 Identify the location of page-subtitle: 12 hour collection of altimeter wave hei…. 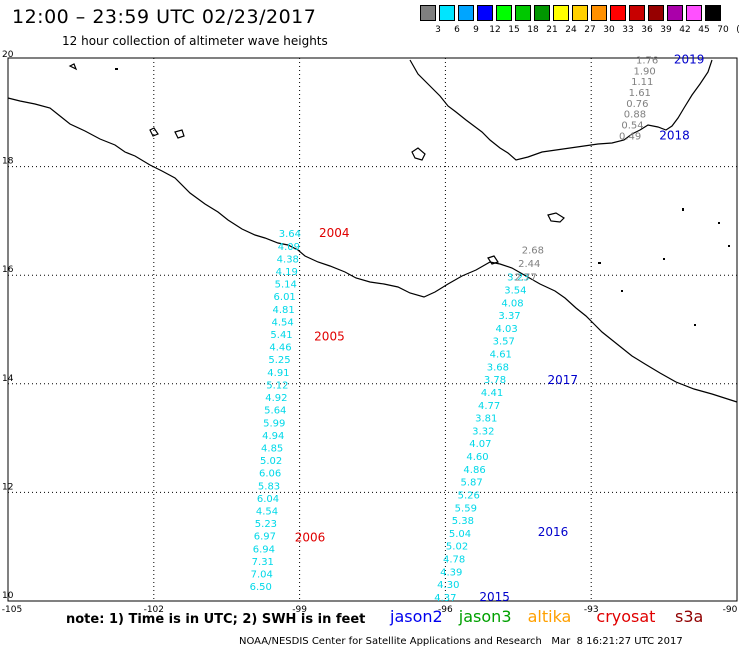
(195, 41).